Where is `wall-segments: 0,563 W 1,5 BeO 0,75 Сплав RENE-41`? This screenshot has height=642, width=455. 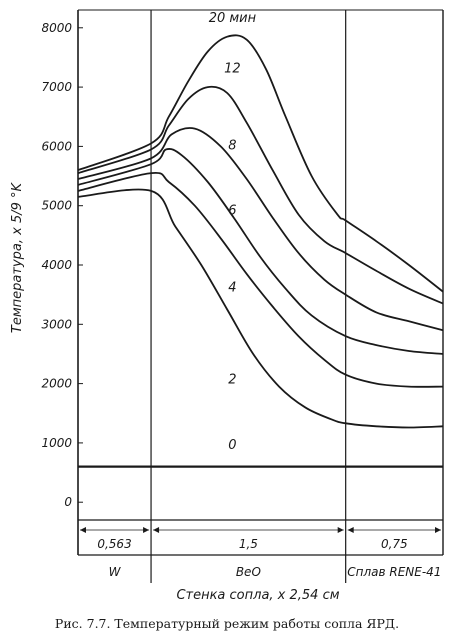
wall-segments: 0,563 W 1,5 BeO 0,75 Сплав RENE-41 is located at coordinates (260, 553).